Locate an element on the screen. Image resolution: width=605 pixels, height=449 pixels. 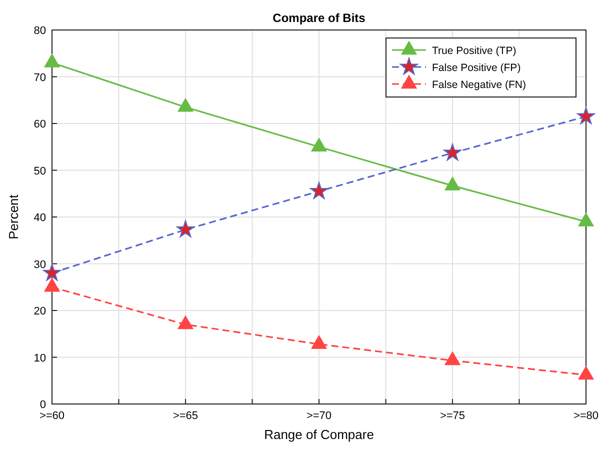
legend-label: True Positive (TP) is located at coordinates (474, 51).